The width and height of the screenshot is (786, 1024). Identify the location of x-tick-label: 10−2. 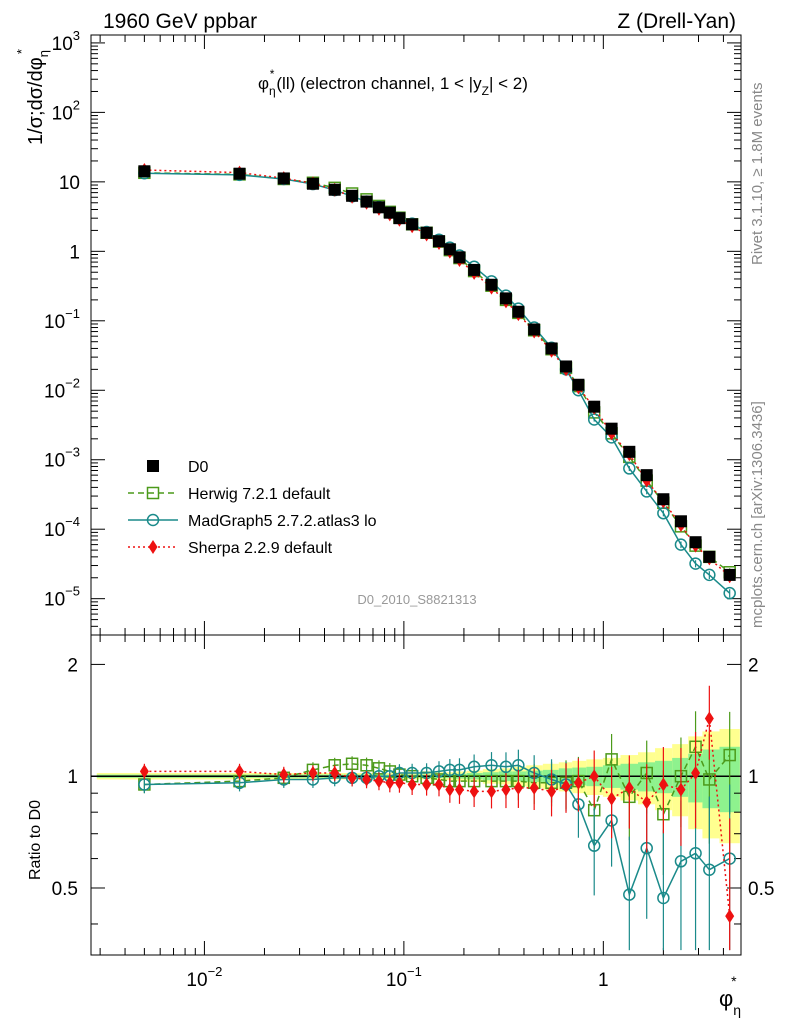
(204, 977).